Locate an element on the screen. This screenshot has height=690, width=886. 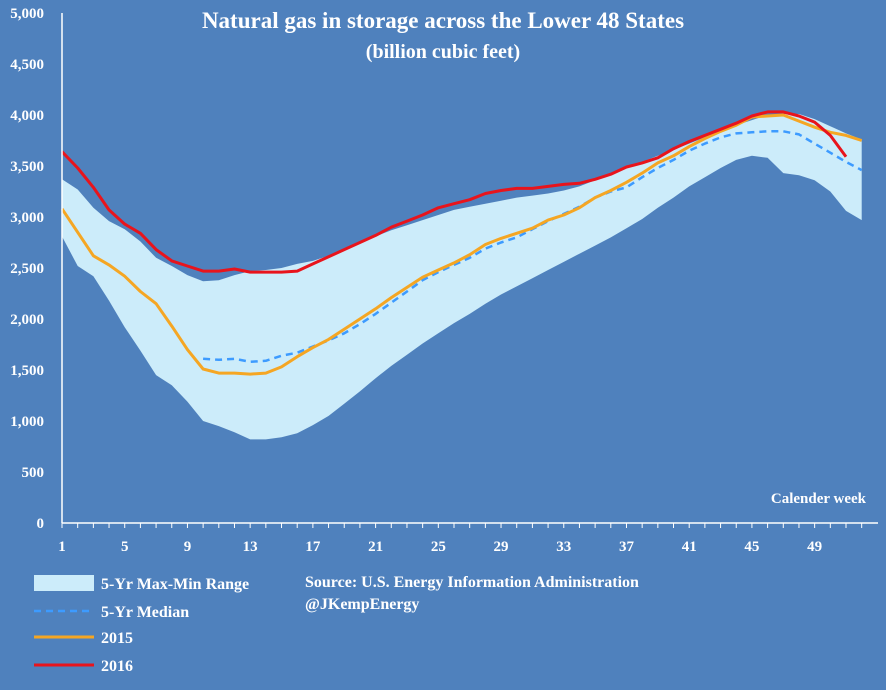
legend-swatch-range is located at coordinates (64, 583).